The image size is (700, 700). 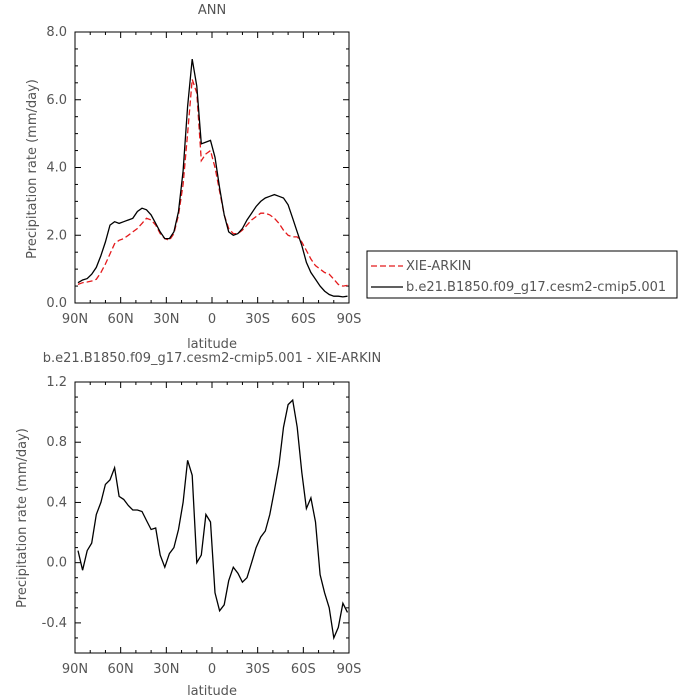 I want to click on y-tick-label: 0.4, so click(x=56, y=502).